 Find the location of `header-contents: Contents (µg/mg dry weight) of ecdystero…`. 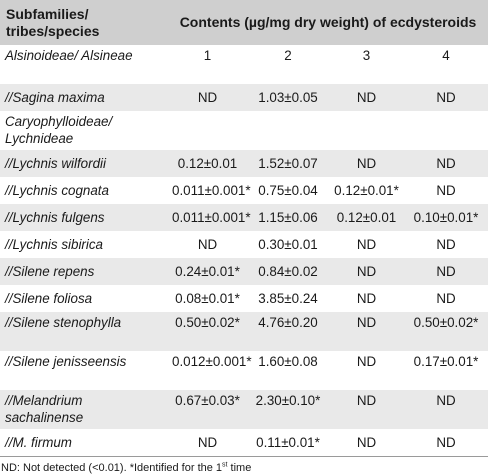

header-contents: Contents (µg/mg dry weight) of ecdystero… is located at coordinates (328, 22).